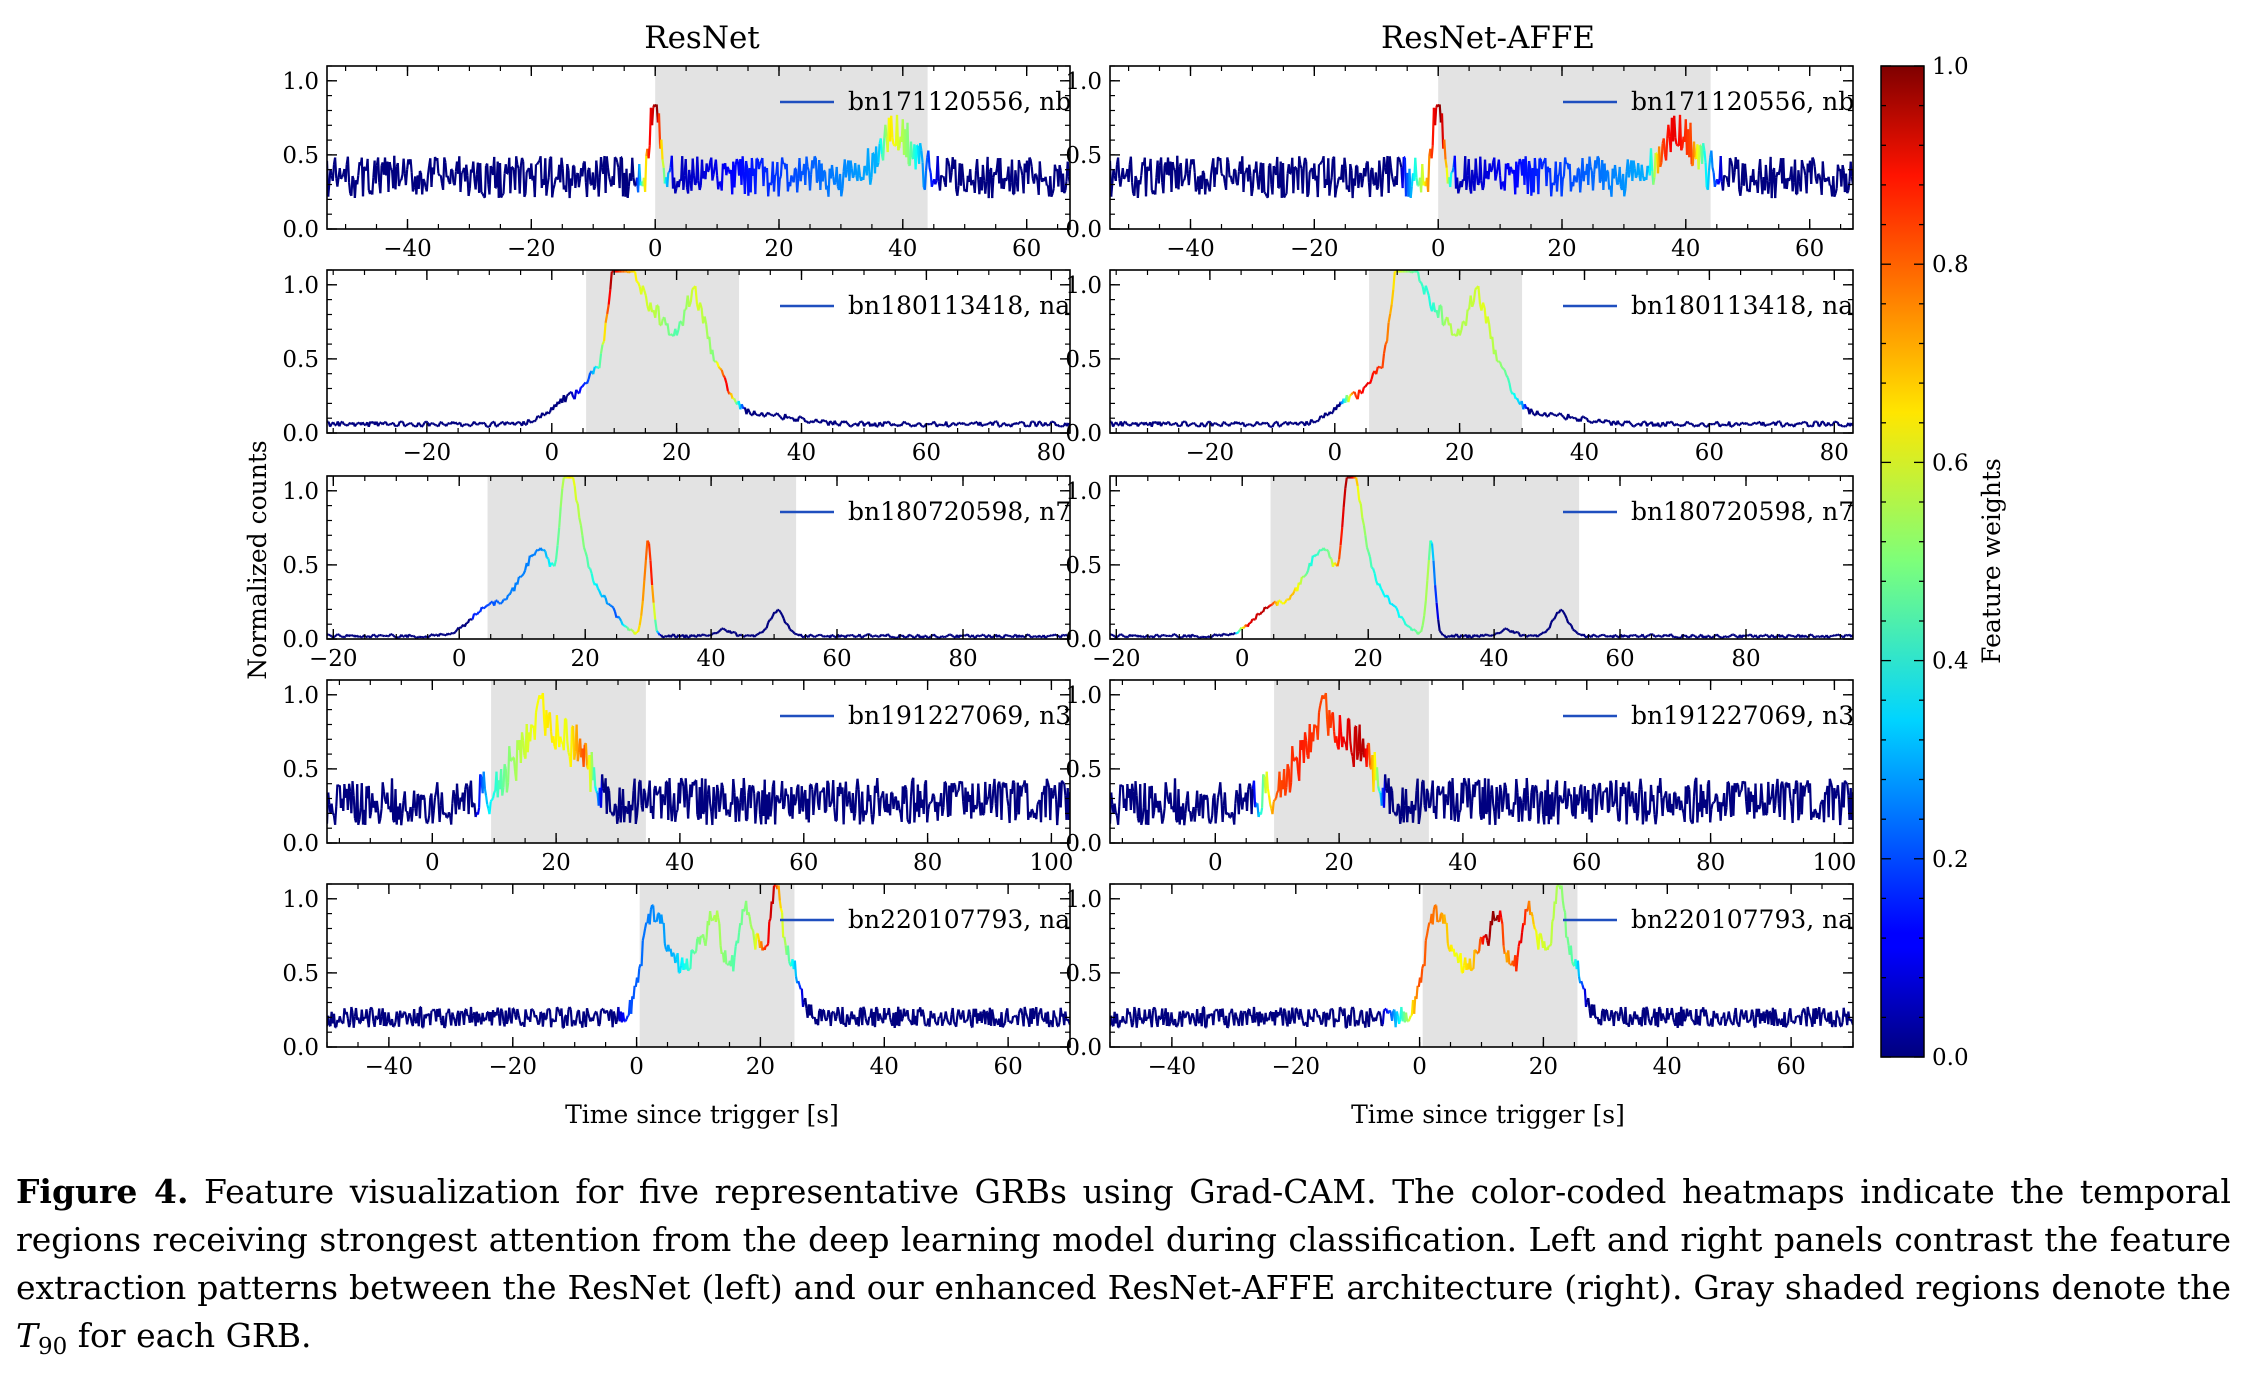 This screenshot has height=1373, width=2247. I want to click on legend-label: bn180113418, na, so click(1742, 305).